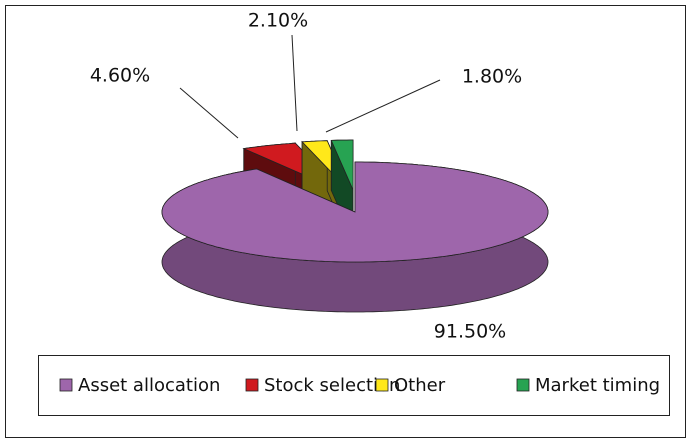 The image size is (691, 444). Describe the element at coordinates (492, 77) in the screenshot. I see `data-label: 1.80%` at that location.